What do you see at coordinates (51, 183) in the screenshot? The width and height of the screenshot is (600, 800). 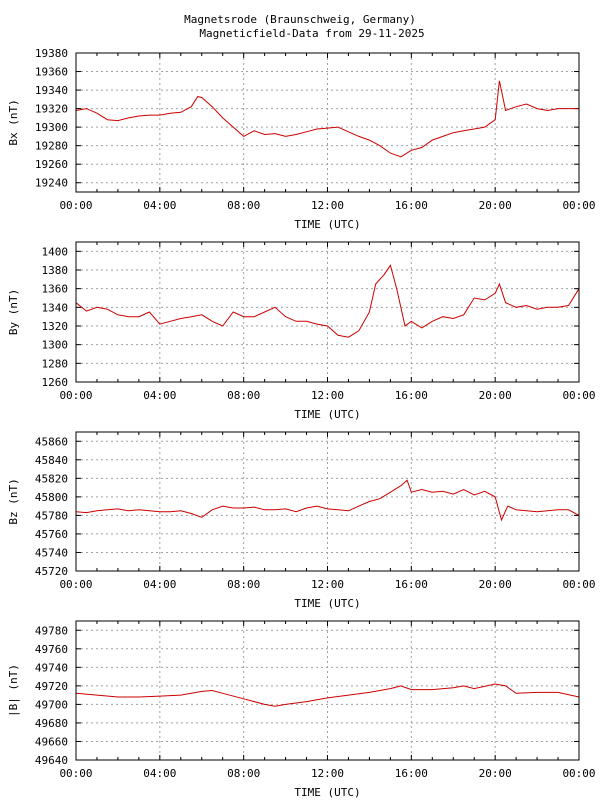 I see `y-tick-label: 19240` at bounding box center [51, 183].